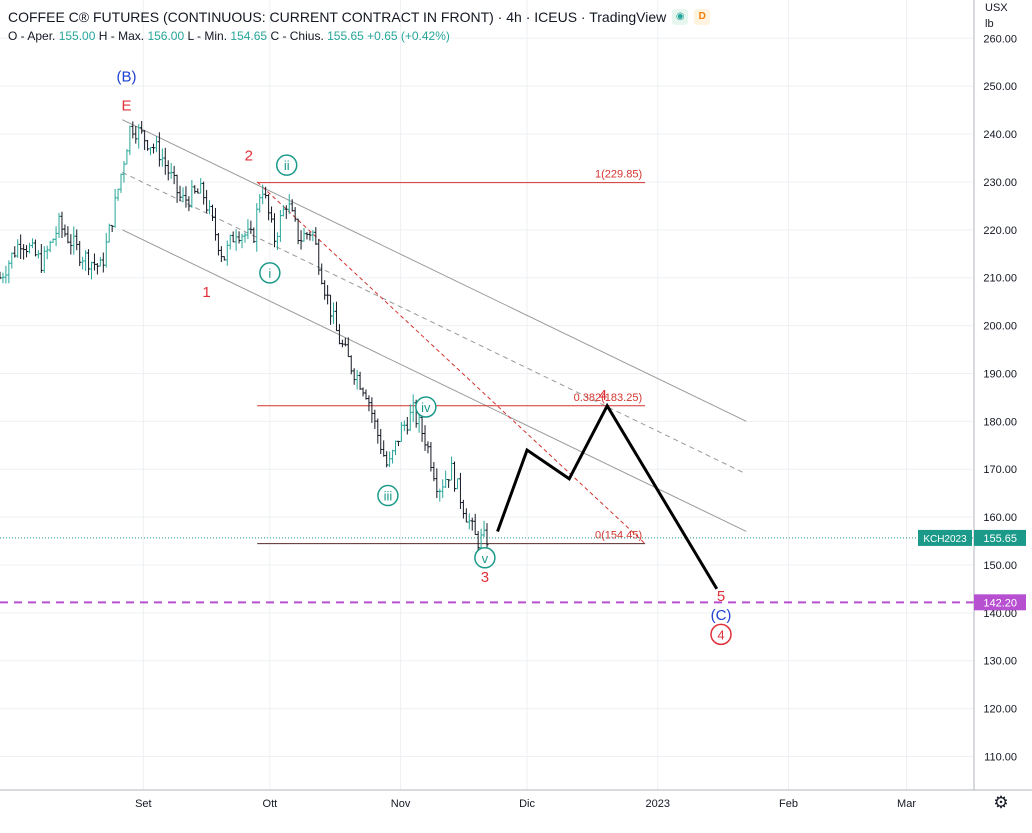 Image resolution: width=1032 pixels, height=833 pixels. Describe the element at coordinates (608, 398) in the screenshot. I see `fib-label: 0.382(183.25)` at that location.